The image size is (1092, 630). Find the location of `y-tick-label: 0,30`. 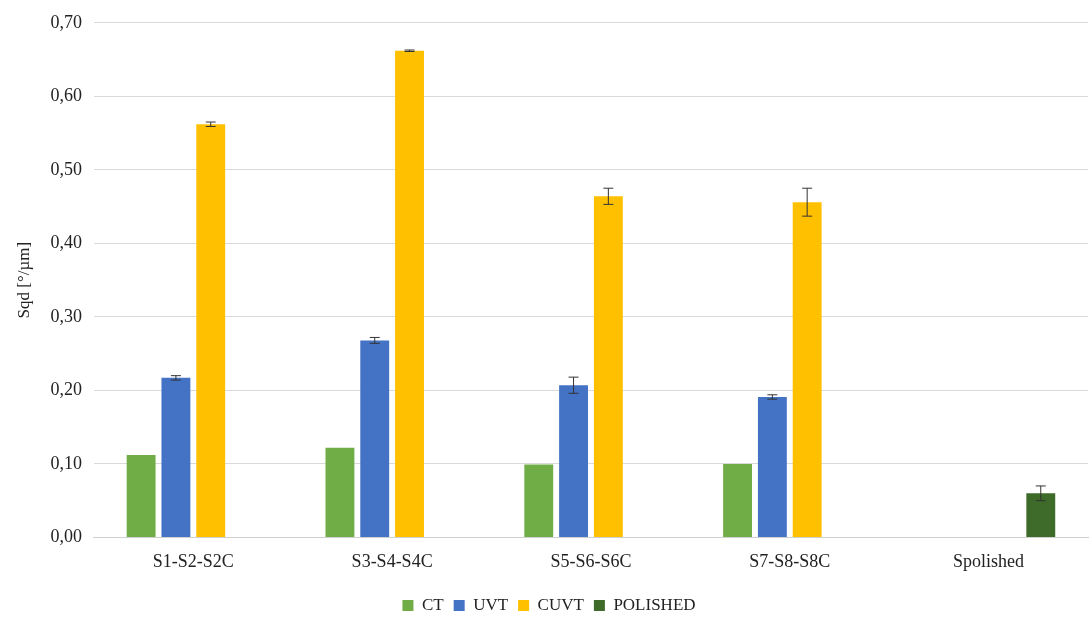

y-tick-label: 0,30 is located at coordinates (66, 315).